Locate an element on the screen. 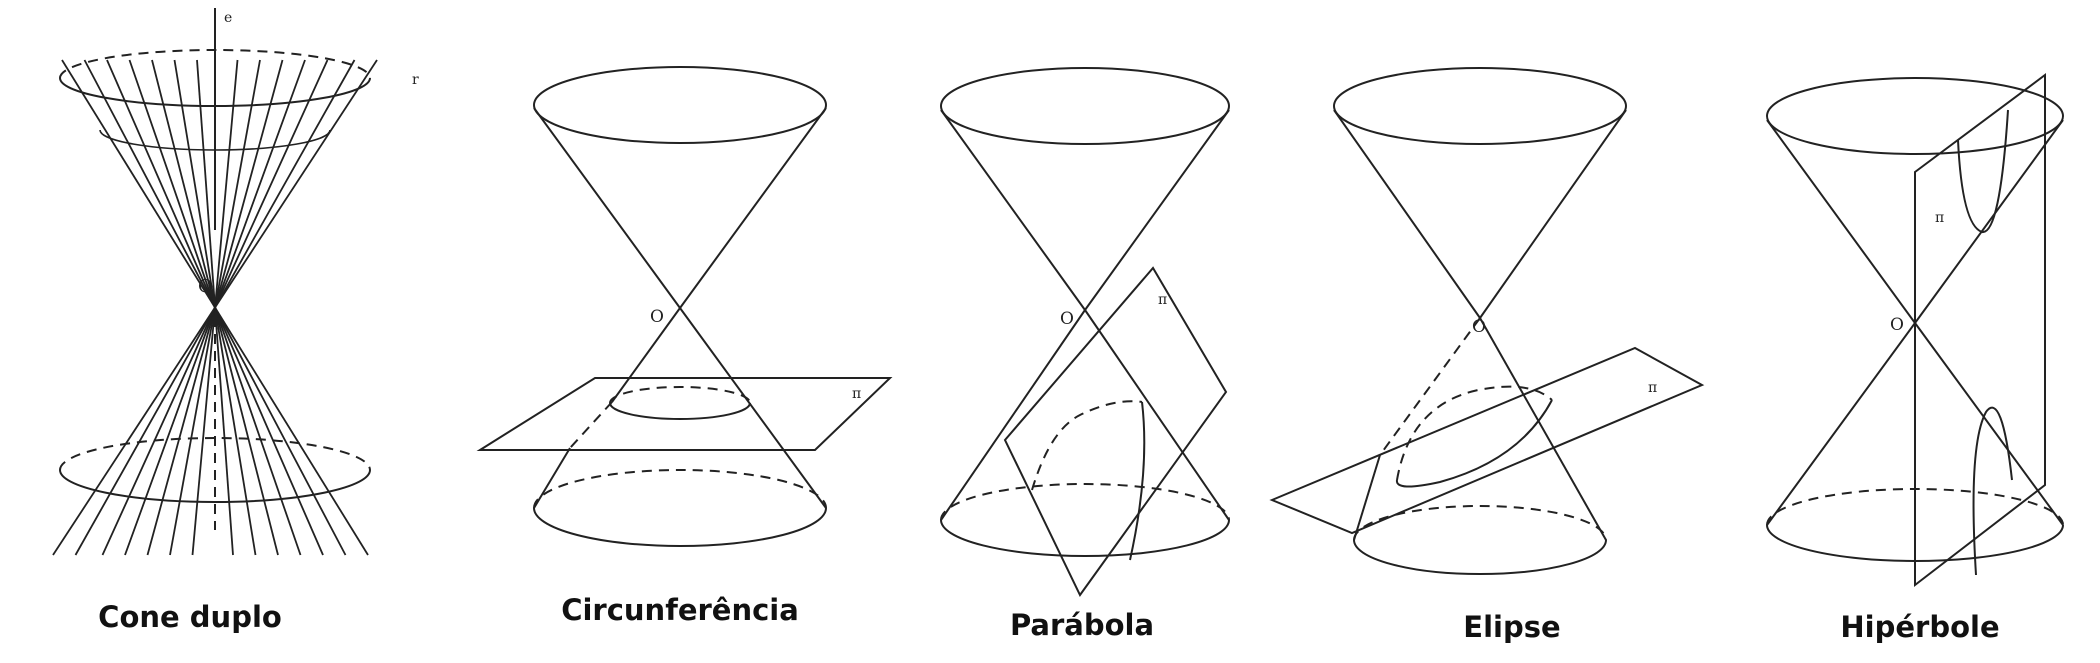 The width and height of the screenshot is (2100, 663). parabola-curve is located at coordinates (1137, 481).